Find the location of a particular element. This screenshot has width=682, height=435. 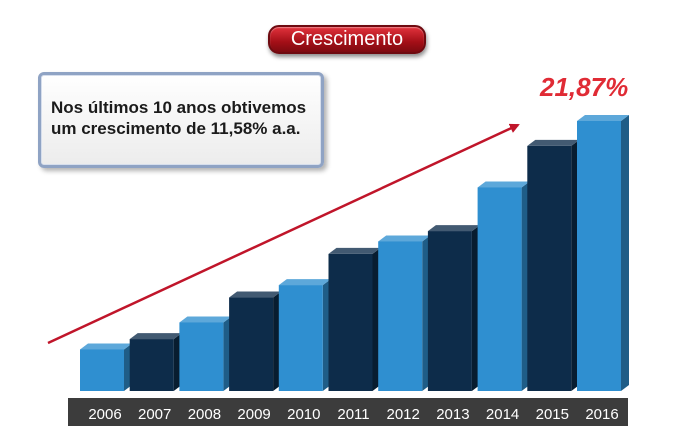

bar-2016 is located at coordinates (603, 253).